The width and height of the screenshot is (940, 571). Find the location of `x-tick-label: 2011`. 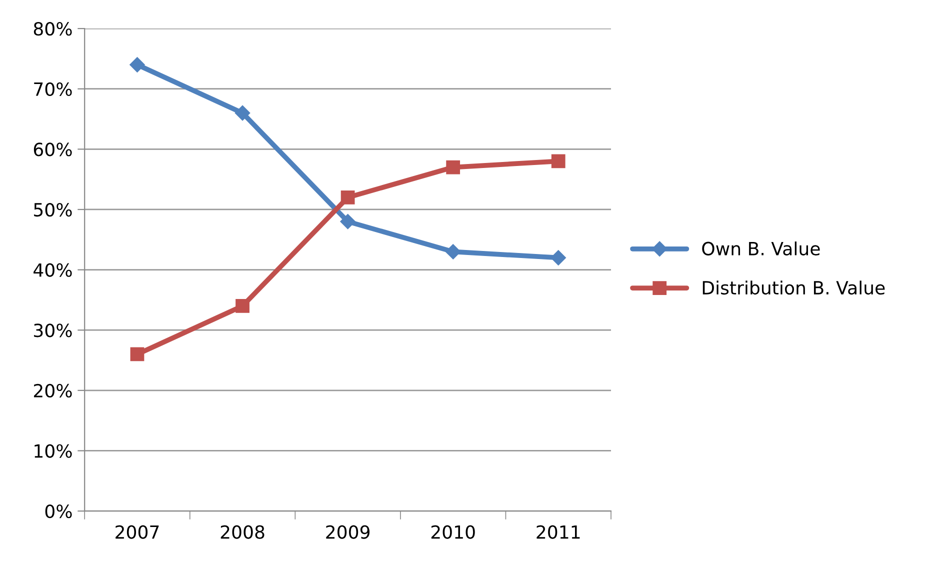

x-tick-label: 2011 is located at coordinates (558, 532).